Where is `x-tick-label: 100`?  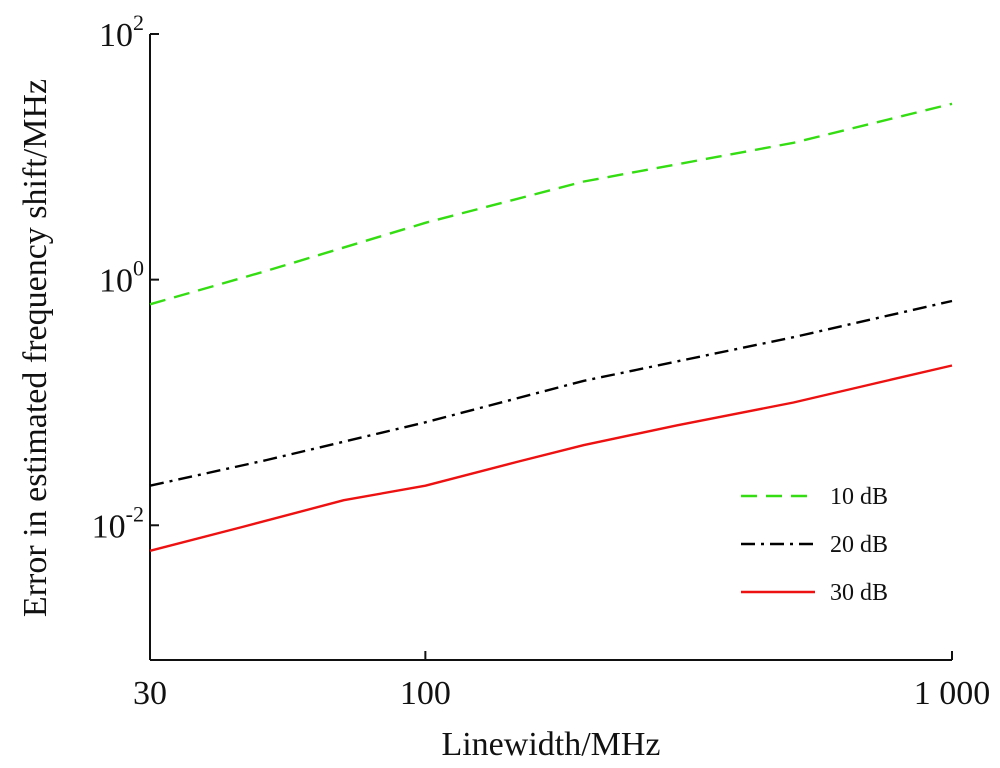
x-tick-label: 100 is located at coordinates (425, 693).